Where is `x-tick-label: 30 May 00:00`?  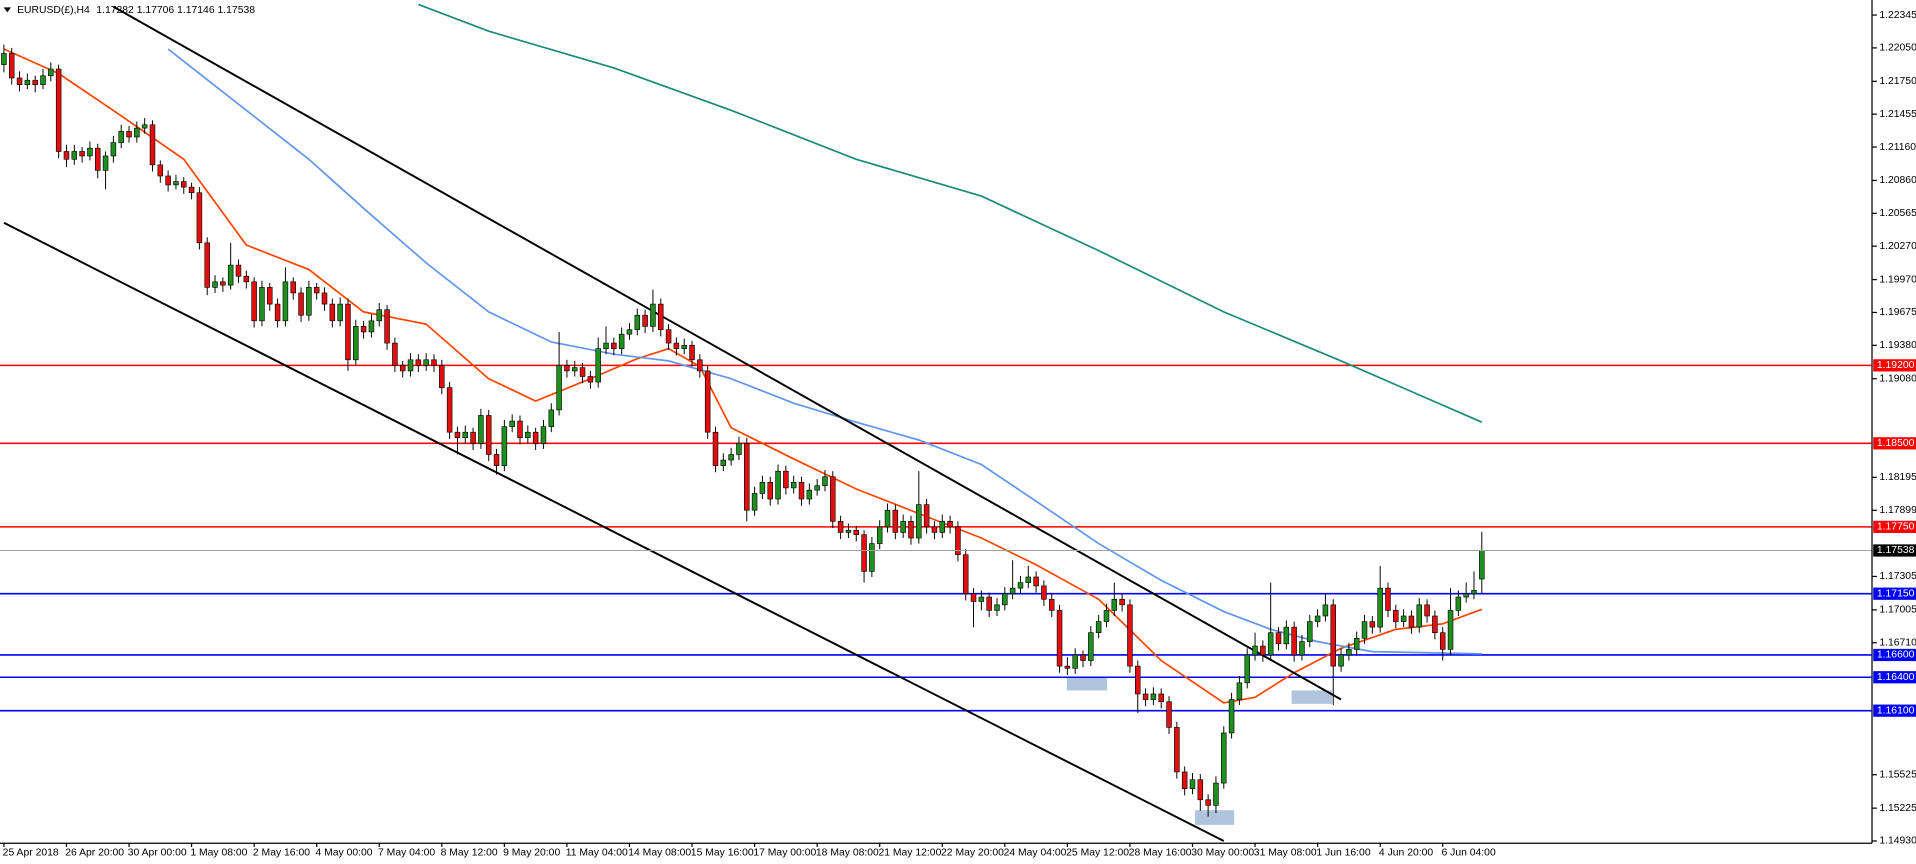 x-tick-label: 30 May 00:00 is located at coordinates (1222, 853).